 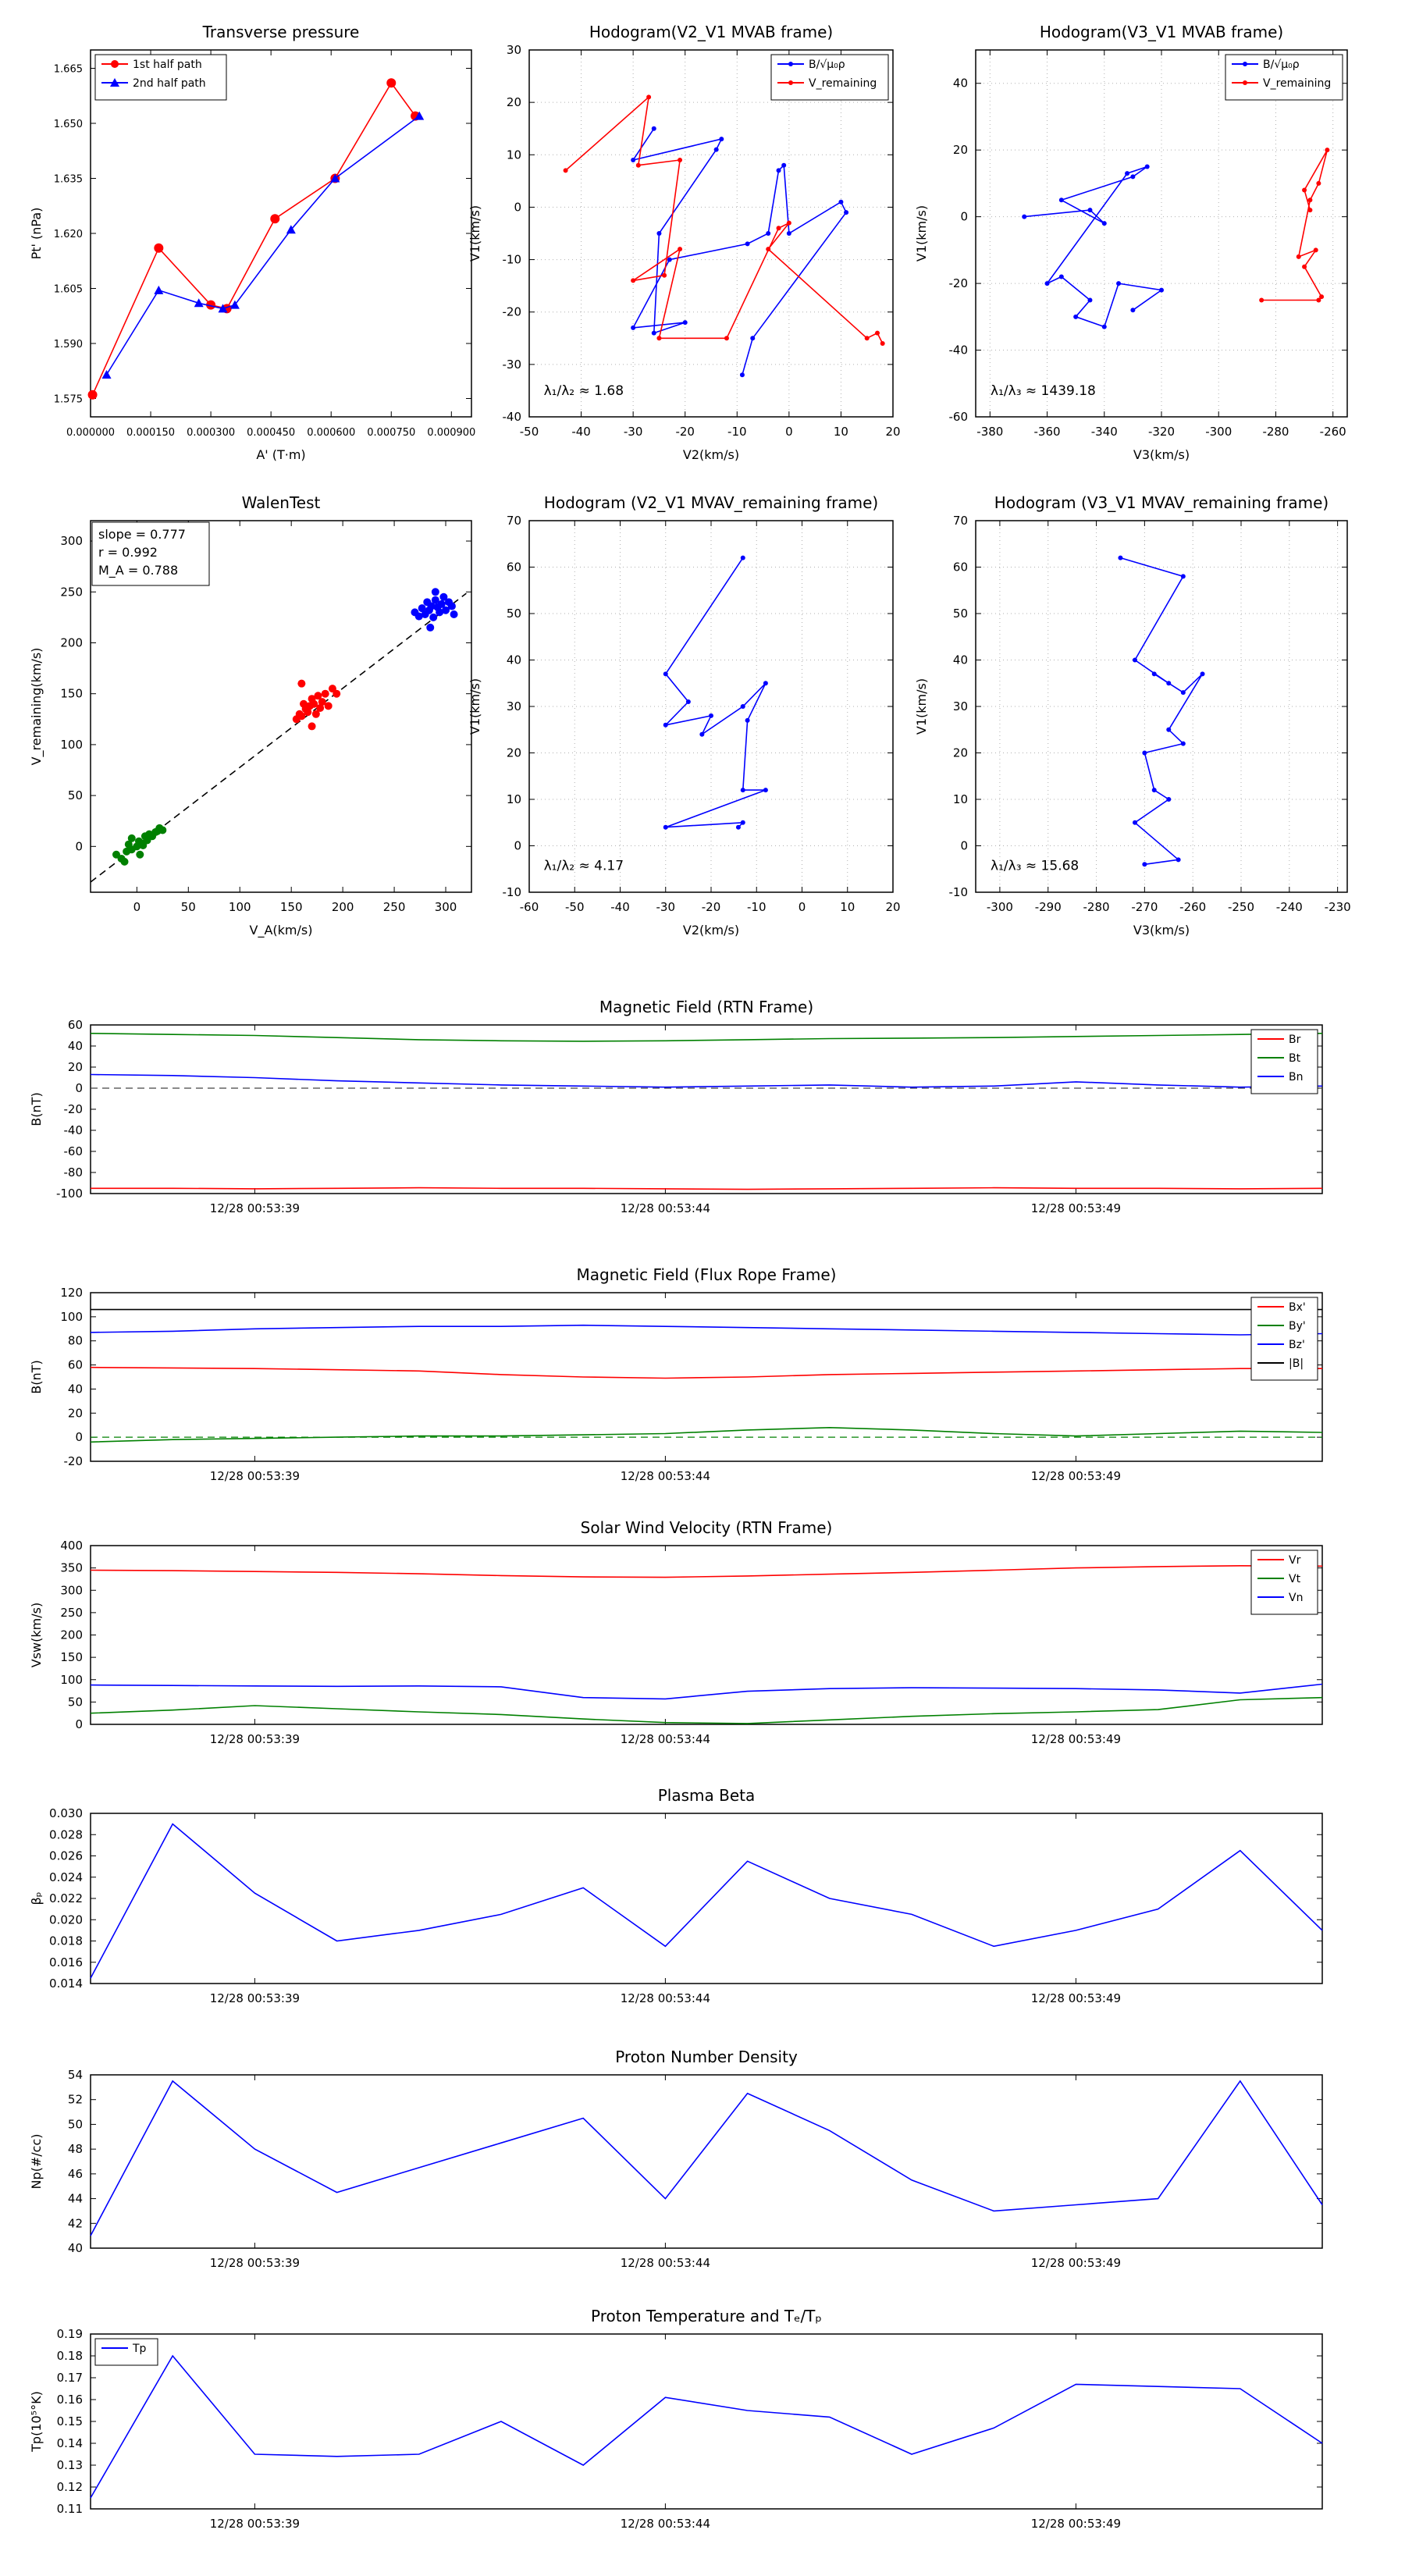 I want to click on plot-title: WalenTest, so click(x=281, y=502).